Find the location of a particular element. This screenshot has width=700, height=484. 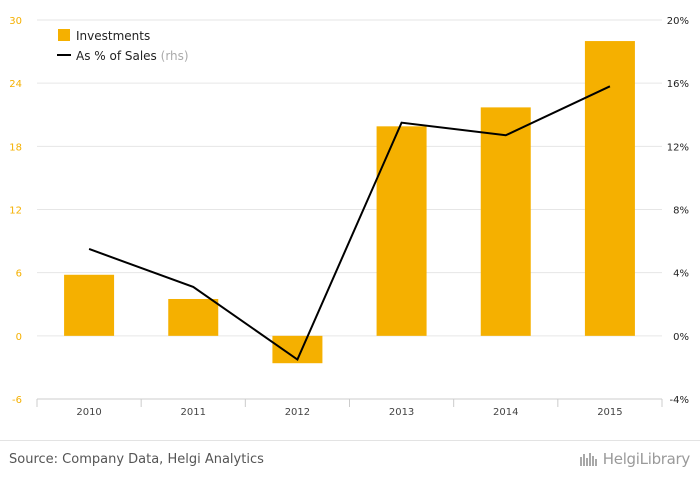

y-tick-right: 20% is located at coordinates (678, 21).